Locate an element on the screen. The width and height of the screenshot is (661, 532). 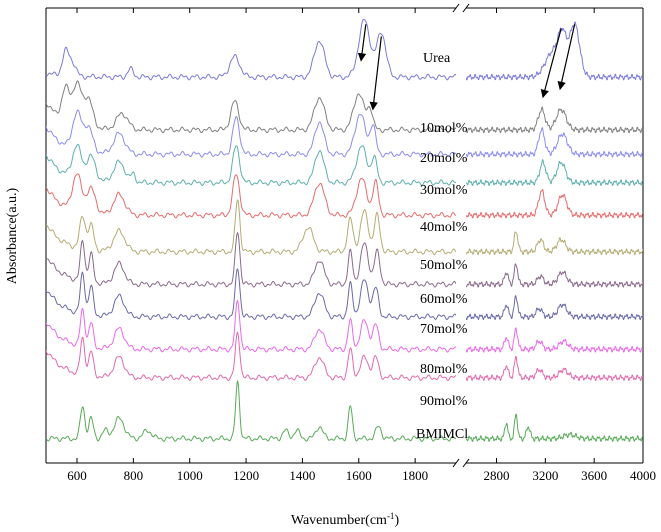
series-90mol- is located at coordinates (344, 356).